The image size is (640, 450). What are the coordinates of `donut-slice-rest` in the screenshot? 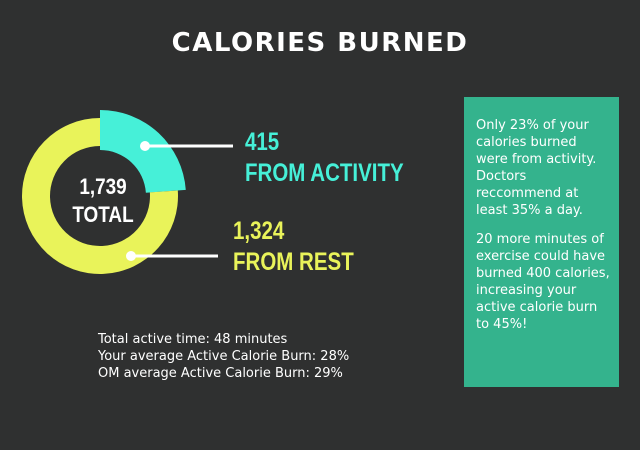 It's located at (100, 196).